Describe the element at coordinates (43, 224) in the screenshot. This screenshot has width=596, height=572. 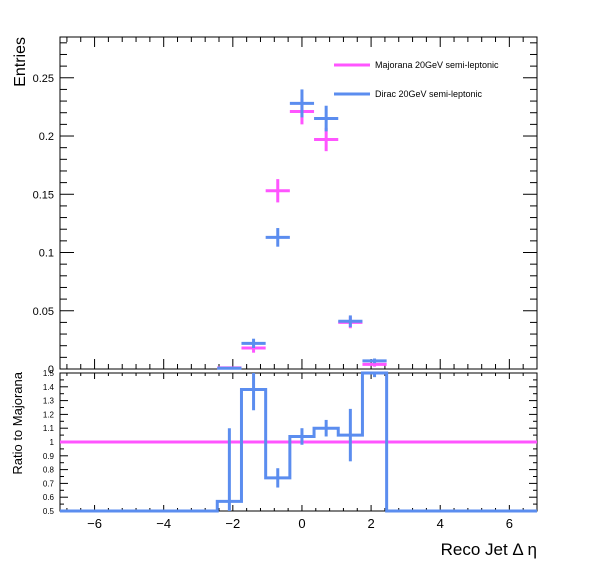
I see `main-y-tick-labels: 0 0.05 0.1 0.15 0.2 0.25` at that location.